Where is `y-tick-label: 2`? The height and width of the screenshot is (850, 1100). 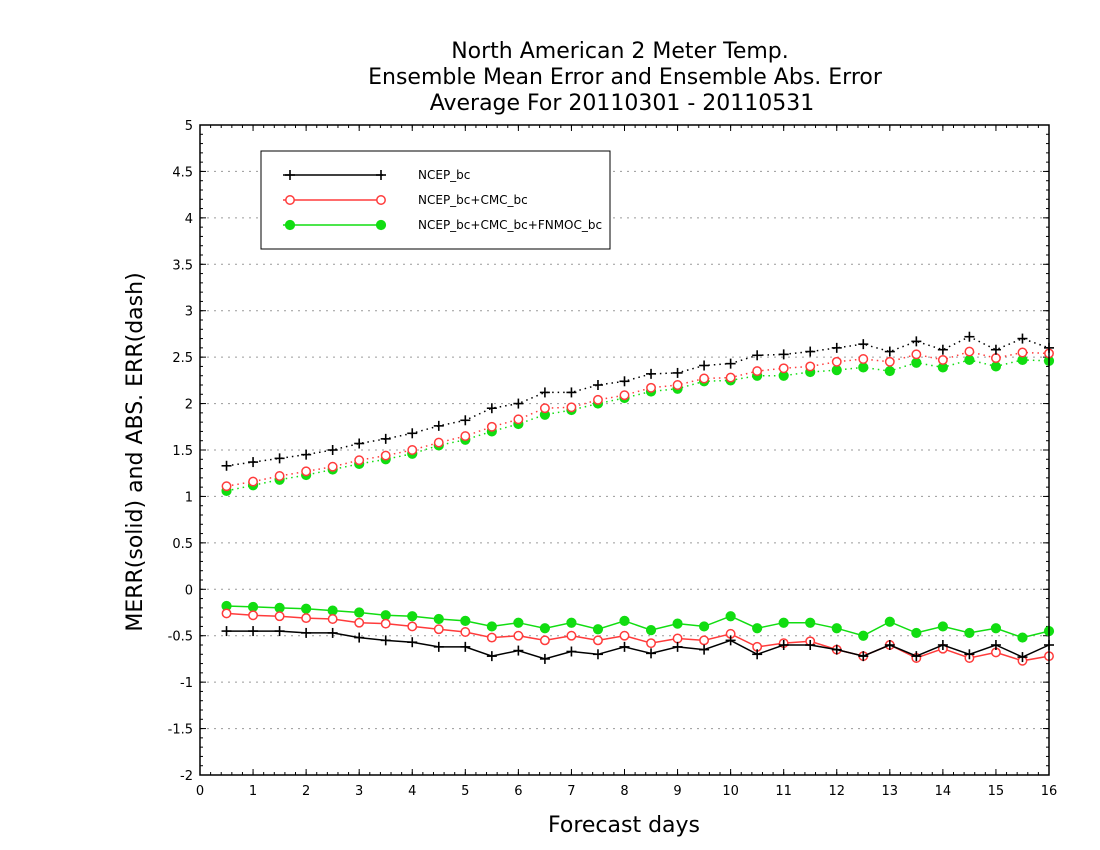 y-tick-label: 2 is located at coordinates (189, 405).